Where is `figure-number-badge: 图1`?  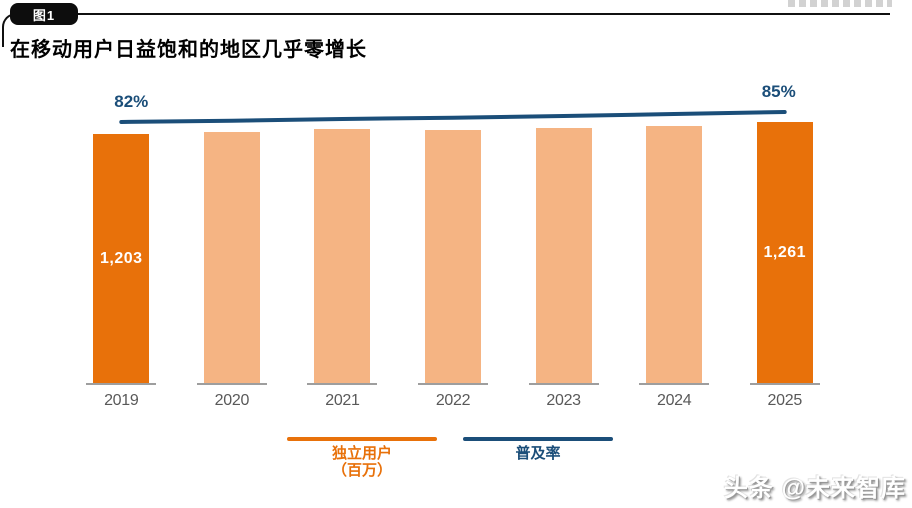
figure-number-badge: 图1 is located at coordinates (44, 14).